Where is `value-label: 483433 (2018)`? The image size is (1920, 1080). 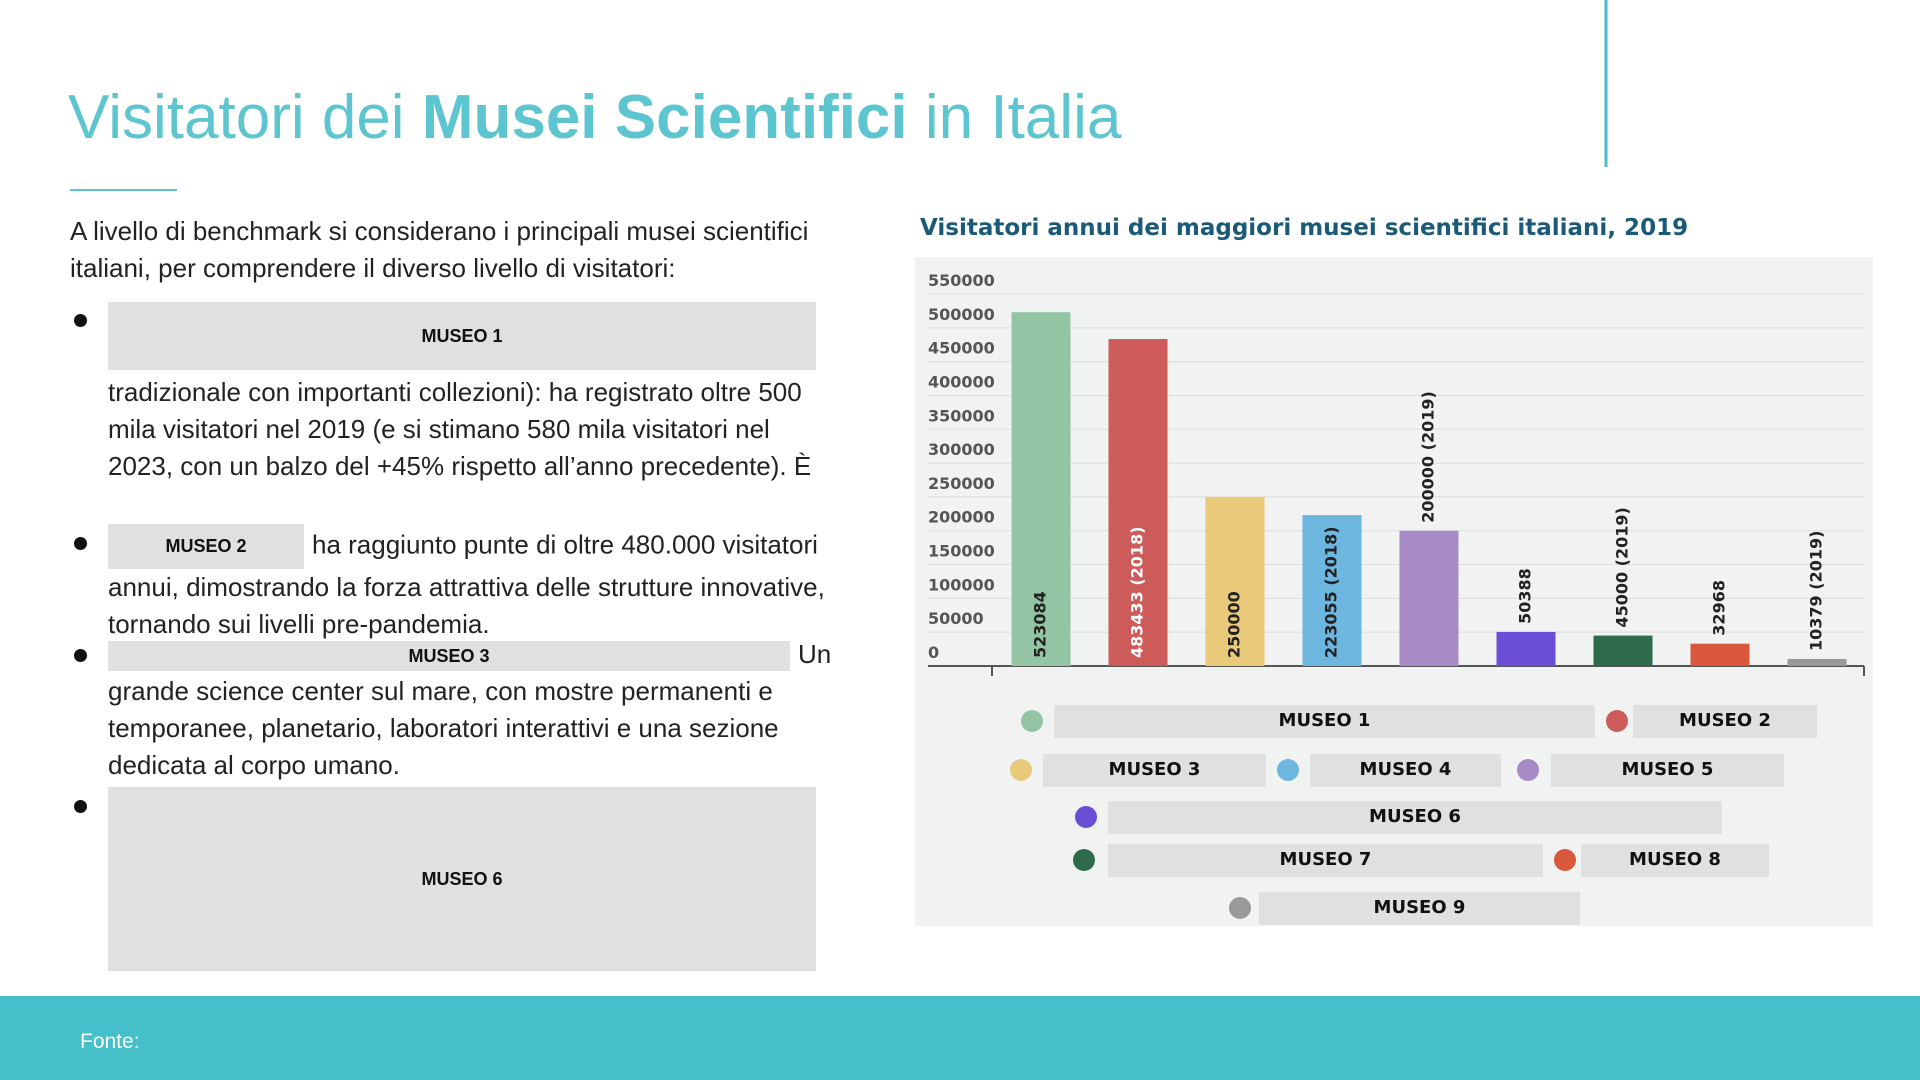
value-label: 483433 (2018) is located at coordinates (1137, 592).